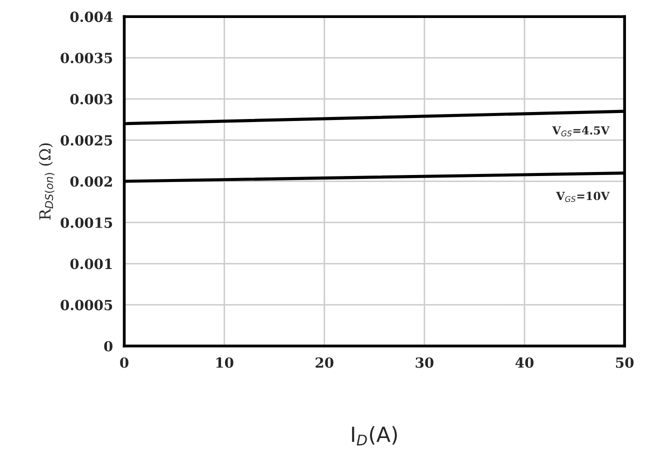 The width and height of the screenshot is (654, 474). Describe the element at coordinates (225, 362) in the screenshot. I see `x-tick-label: 10` at that location.